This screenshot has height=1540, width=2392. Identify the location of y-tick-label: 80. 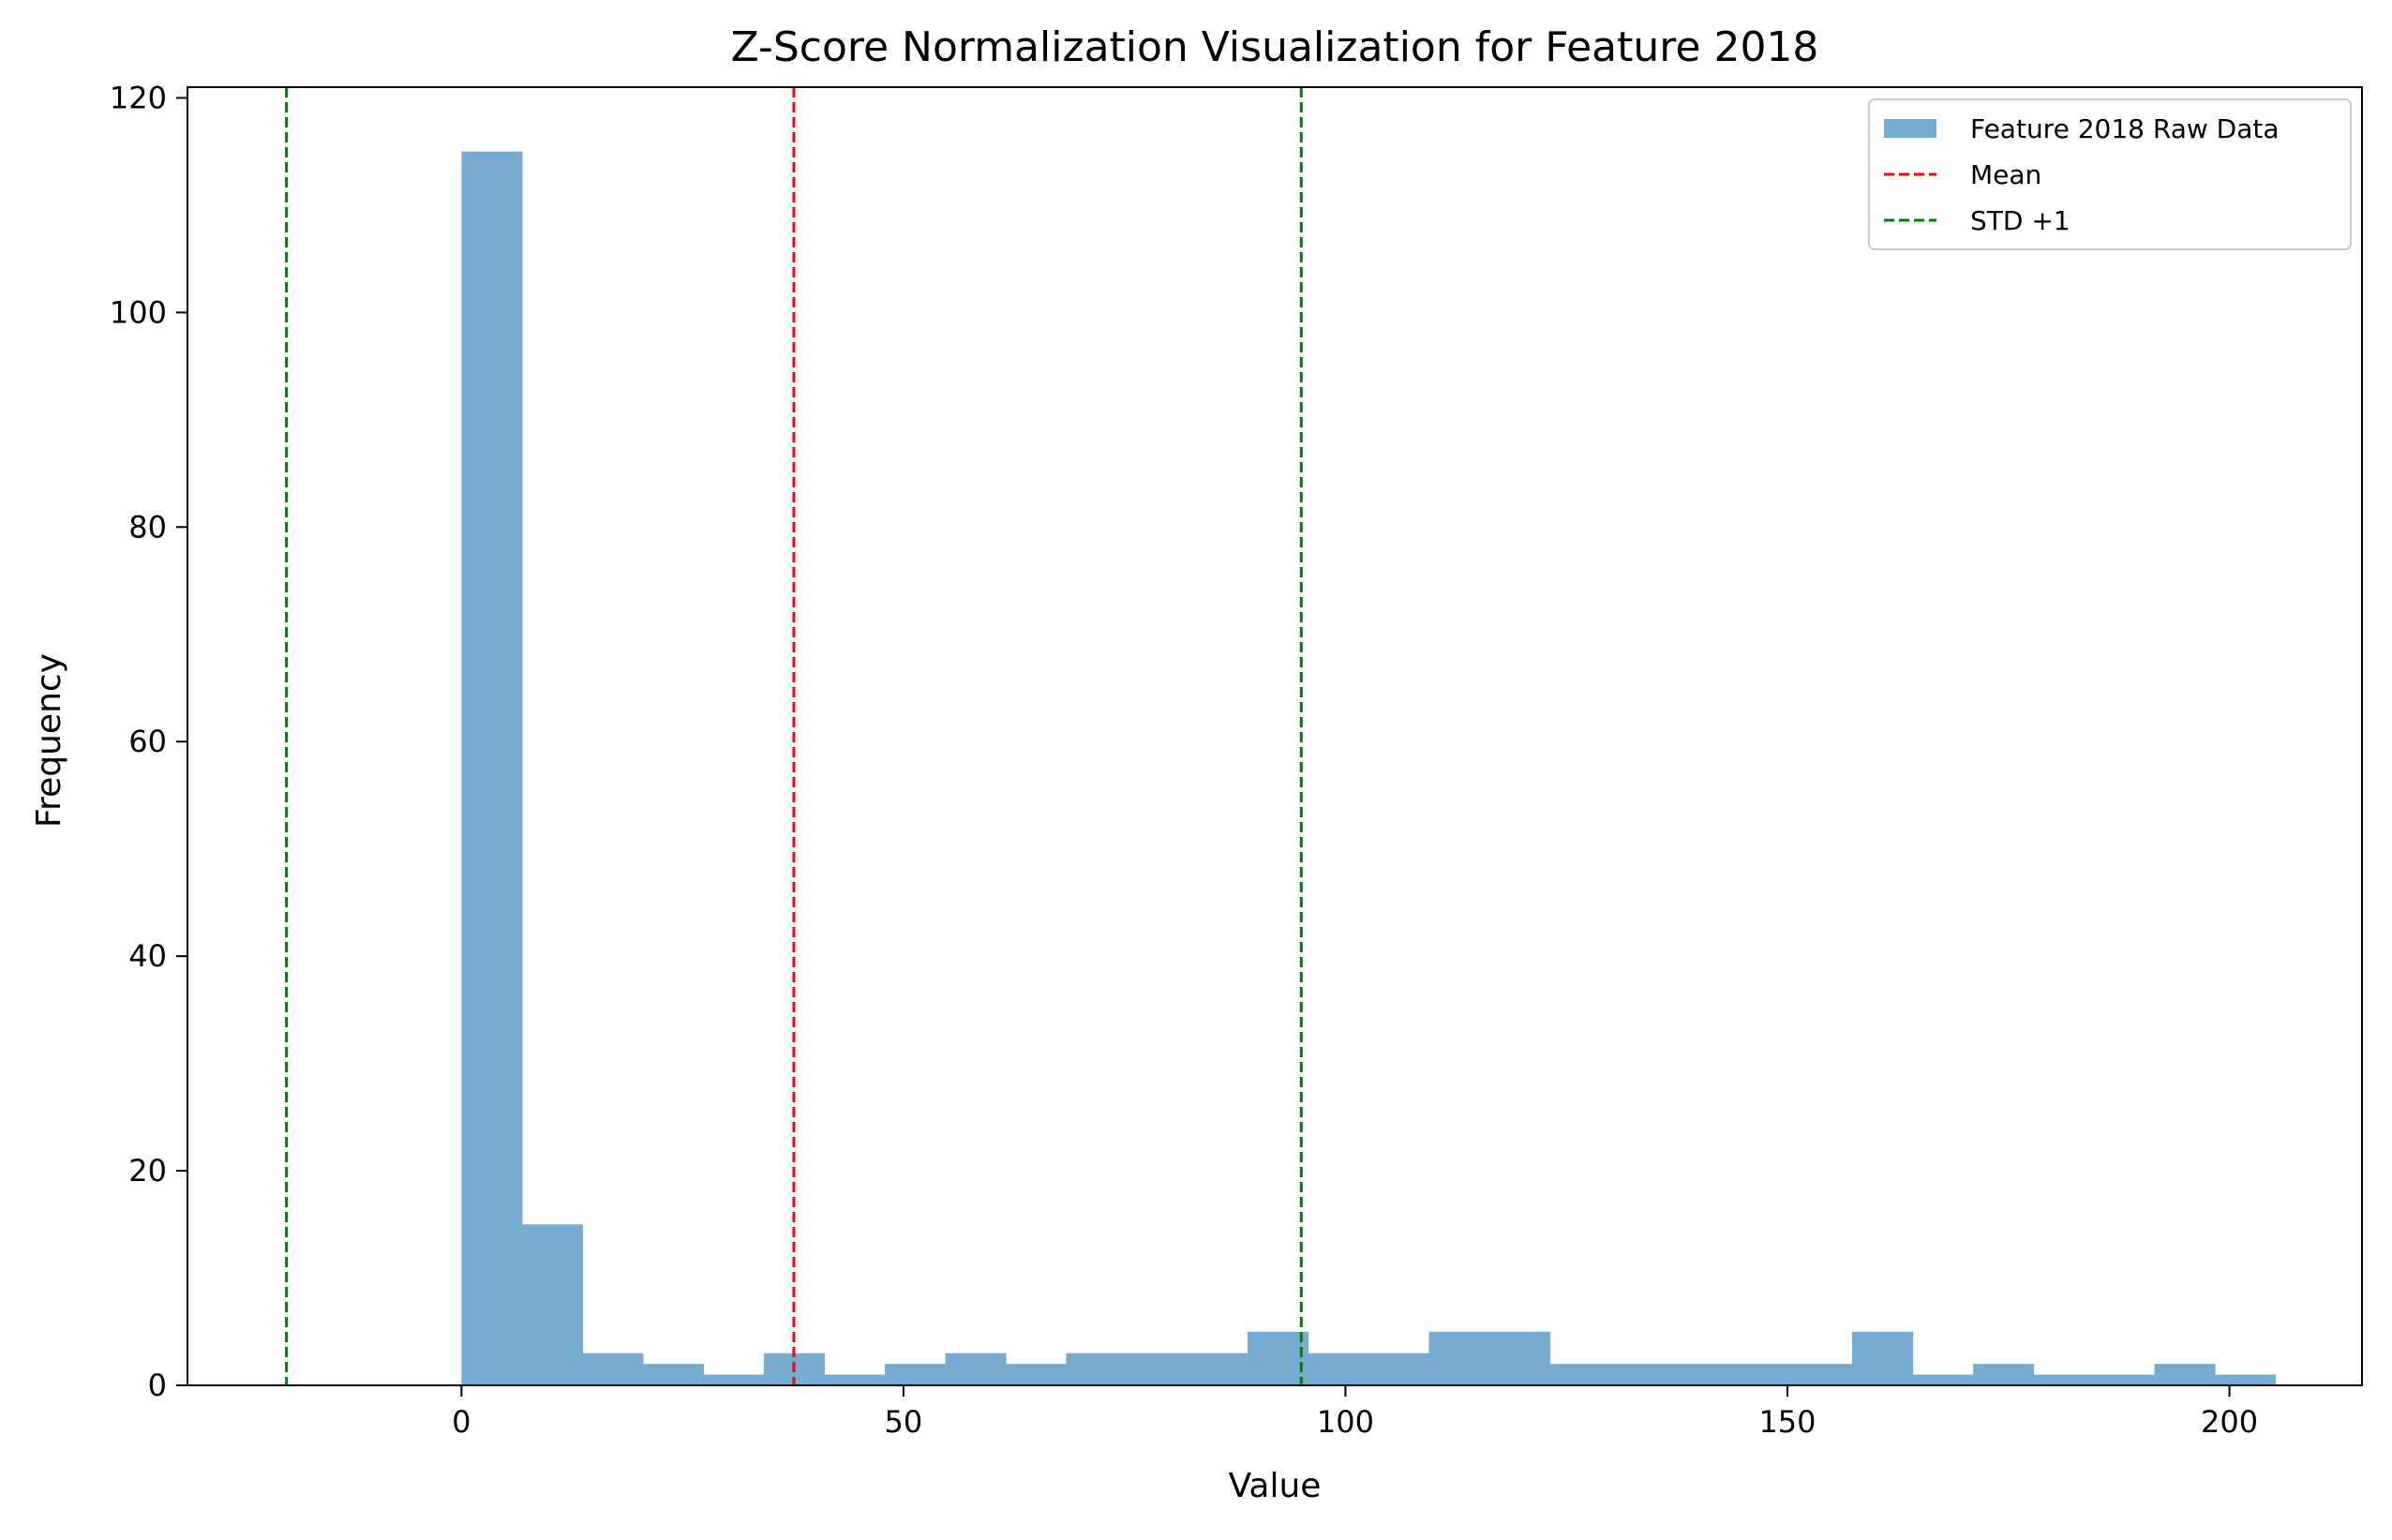
(147, 527).